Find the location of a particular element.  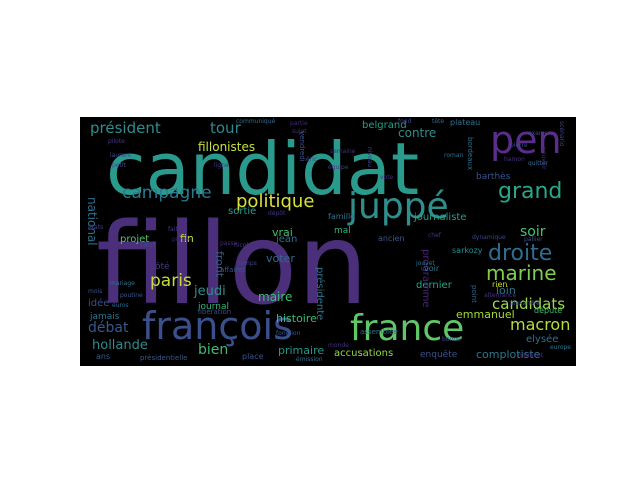

word: moment is located at coordinates (531, 355).